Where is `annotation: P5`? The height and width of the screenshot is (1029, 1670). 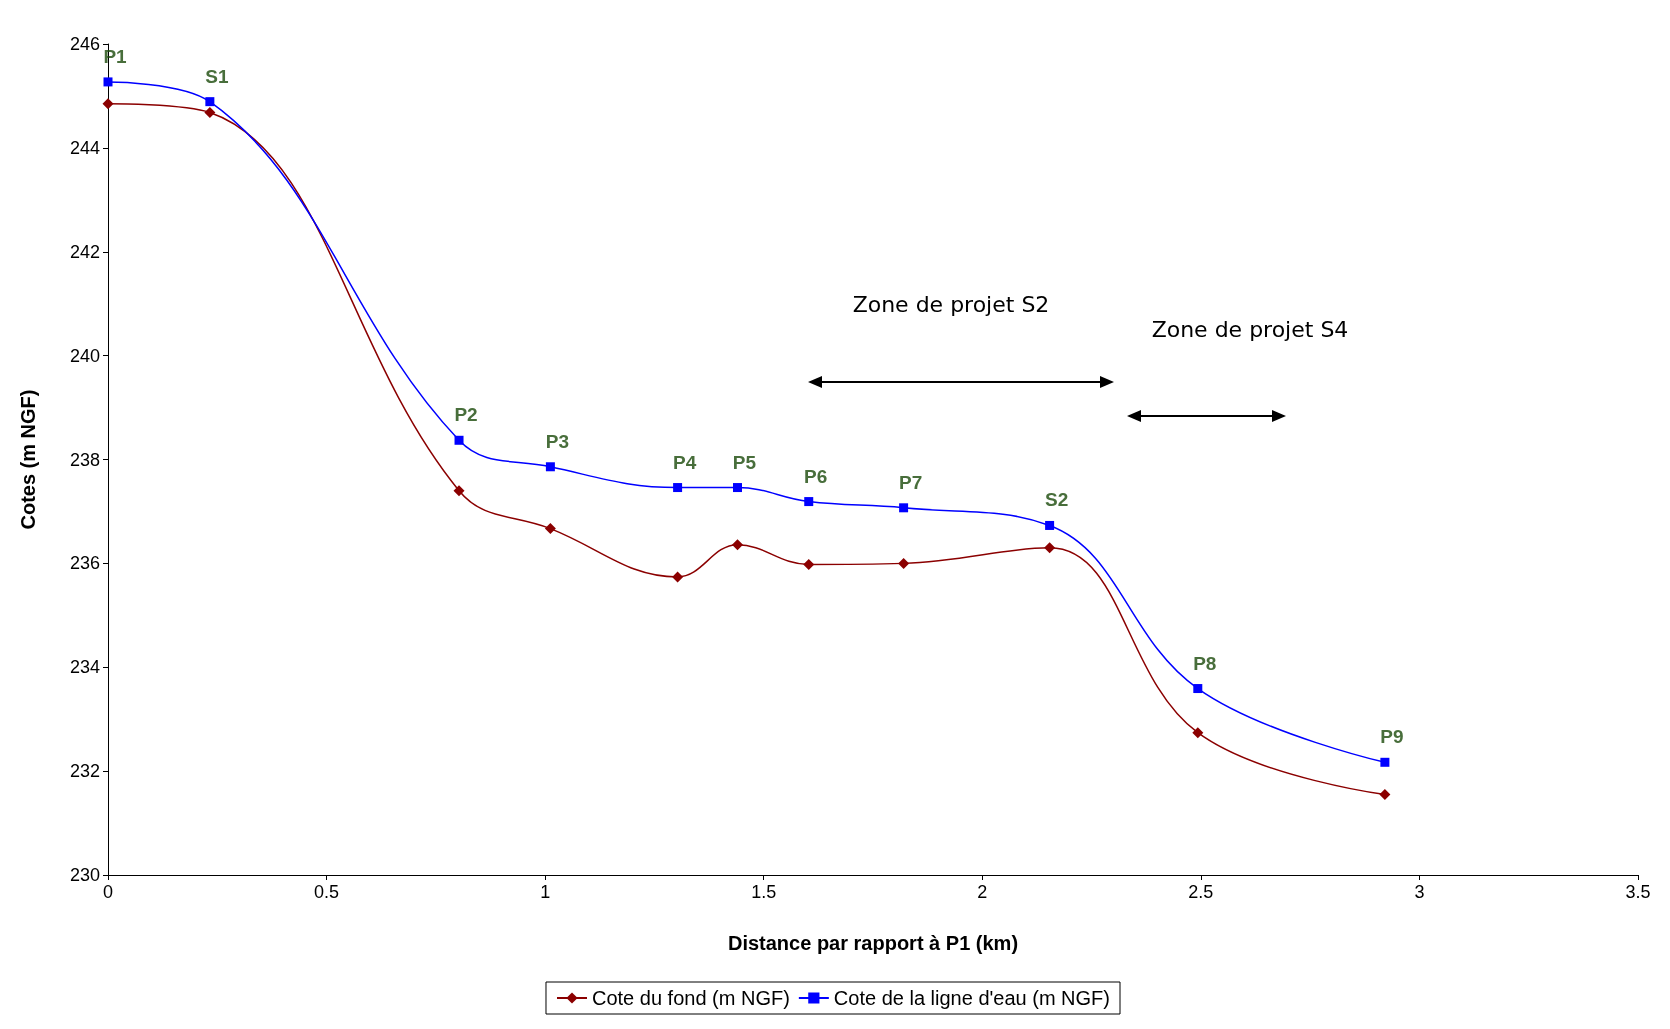
annotation: P5 is located at coordinates (744, 462).